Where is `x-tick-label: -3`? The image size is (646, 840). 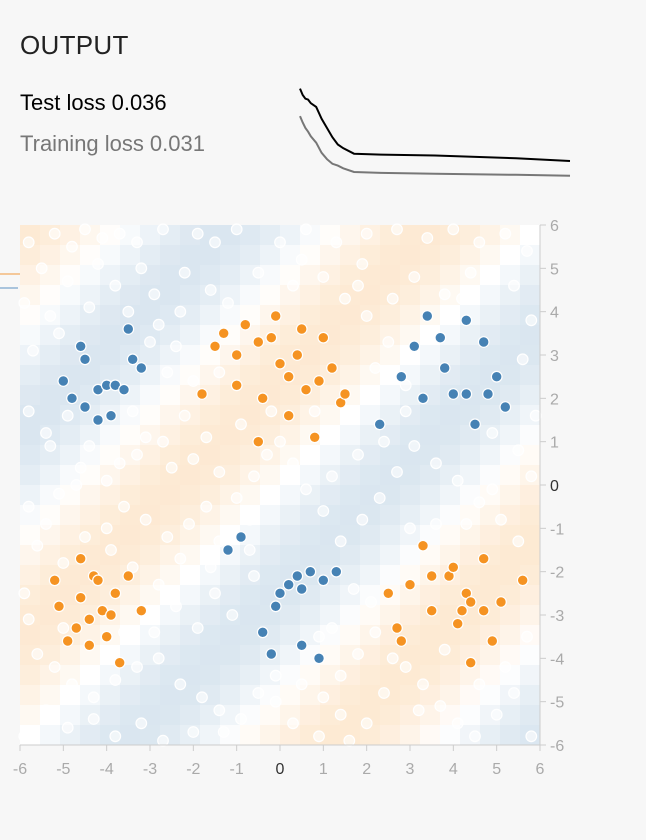 x-tick-label: -3 is located at coordinates (150, 769).